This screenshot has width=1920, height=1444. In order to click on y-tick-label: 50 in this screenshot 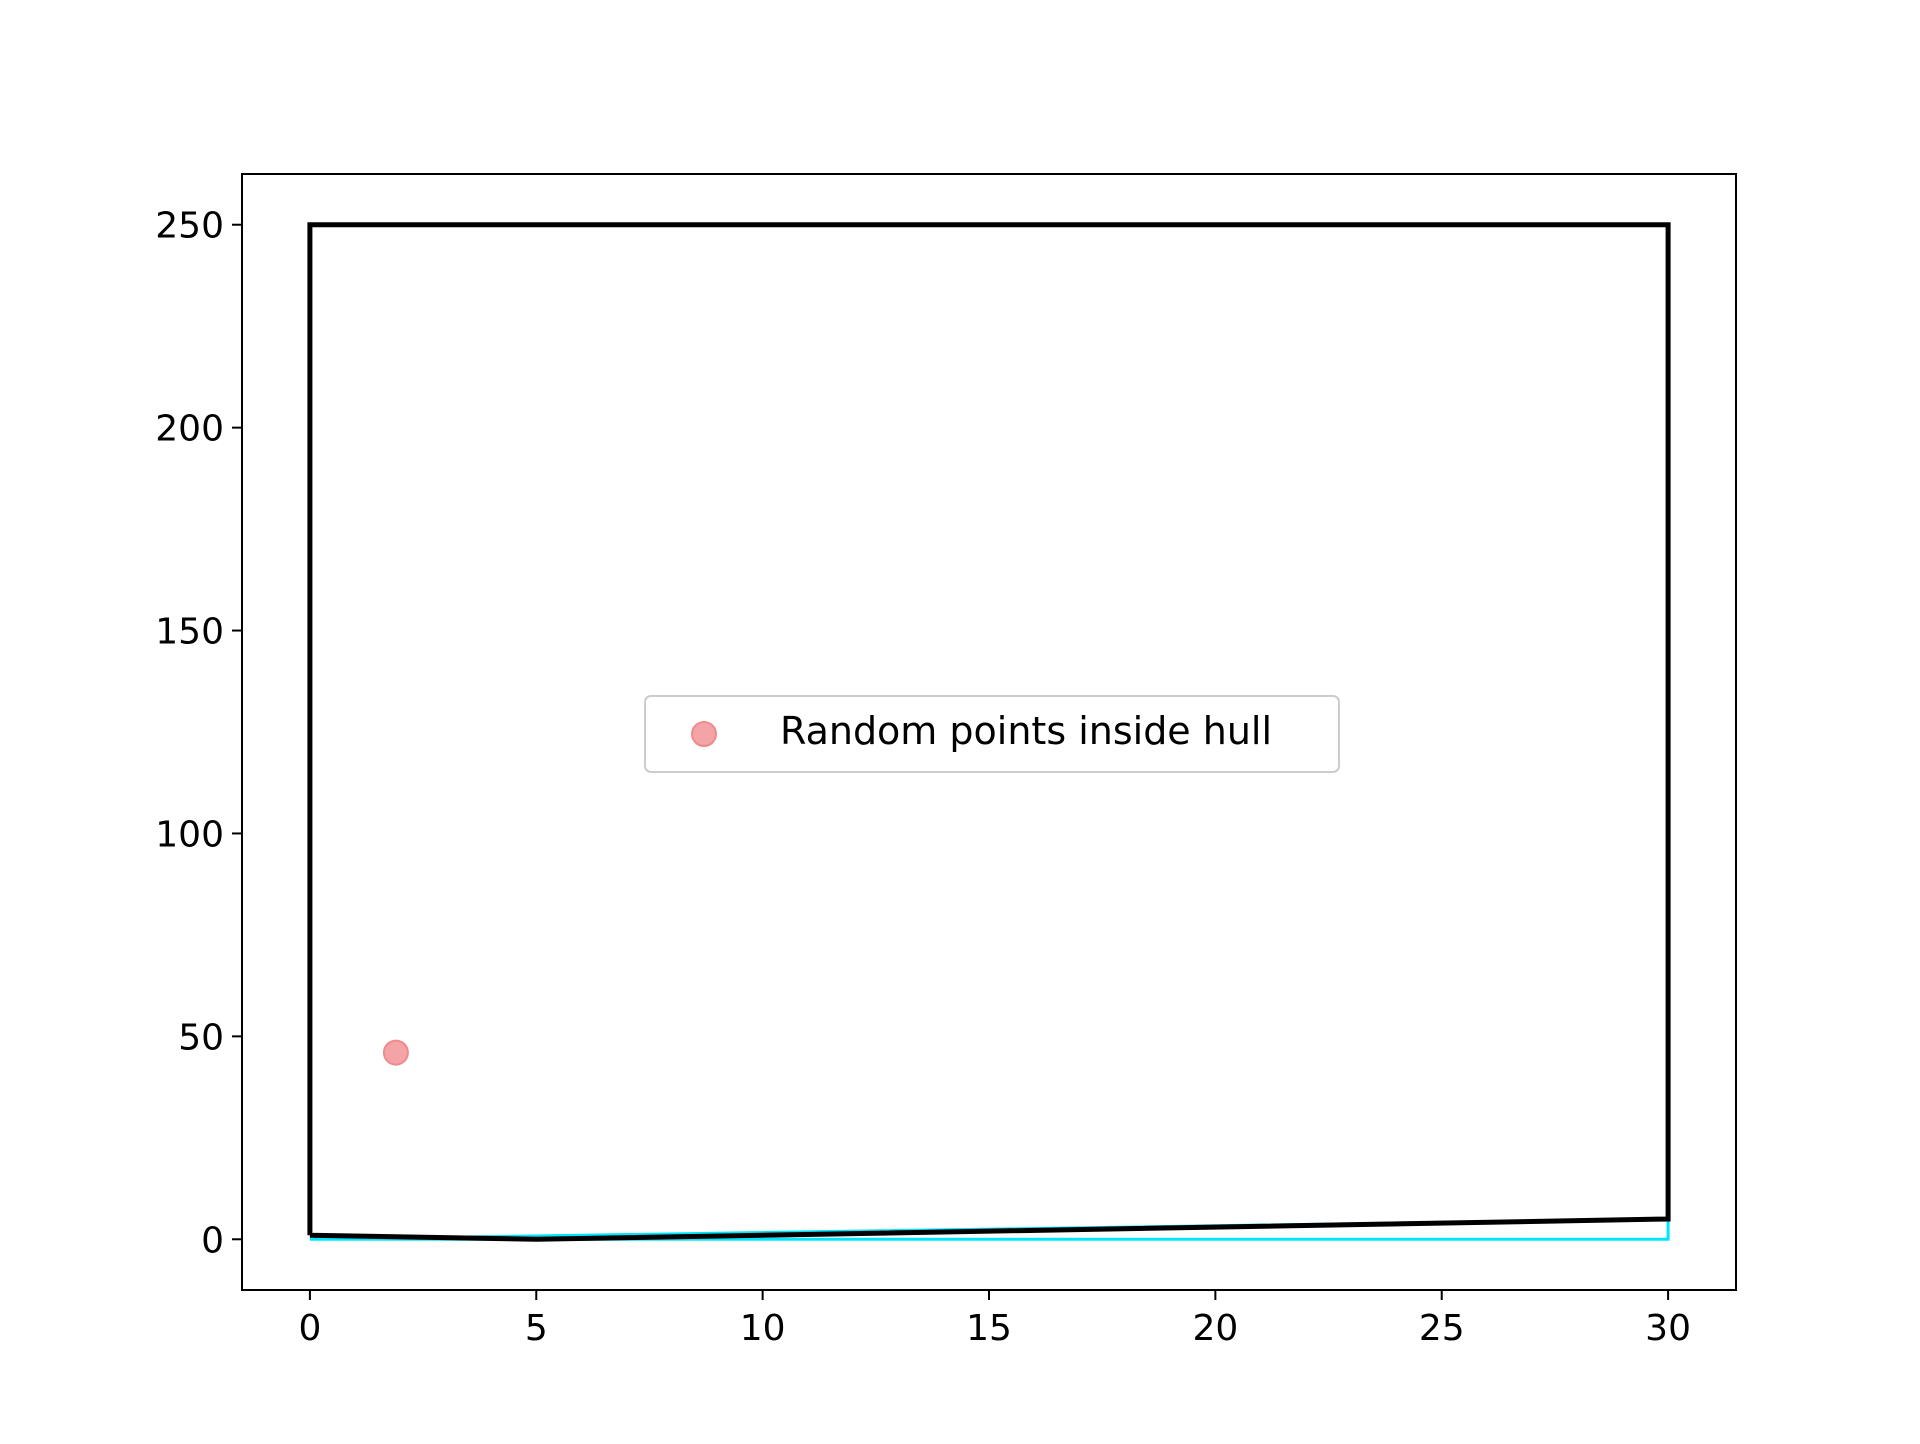, I will do `click(201, 1037)`.